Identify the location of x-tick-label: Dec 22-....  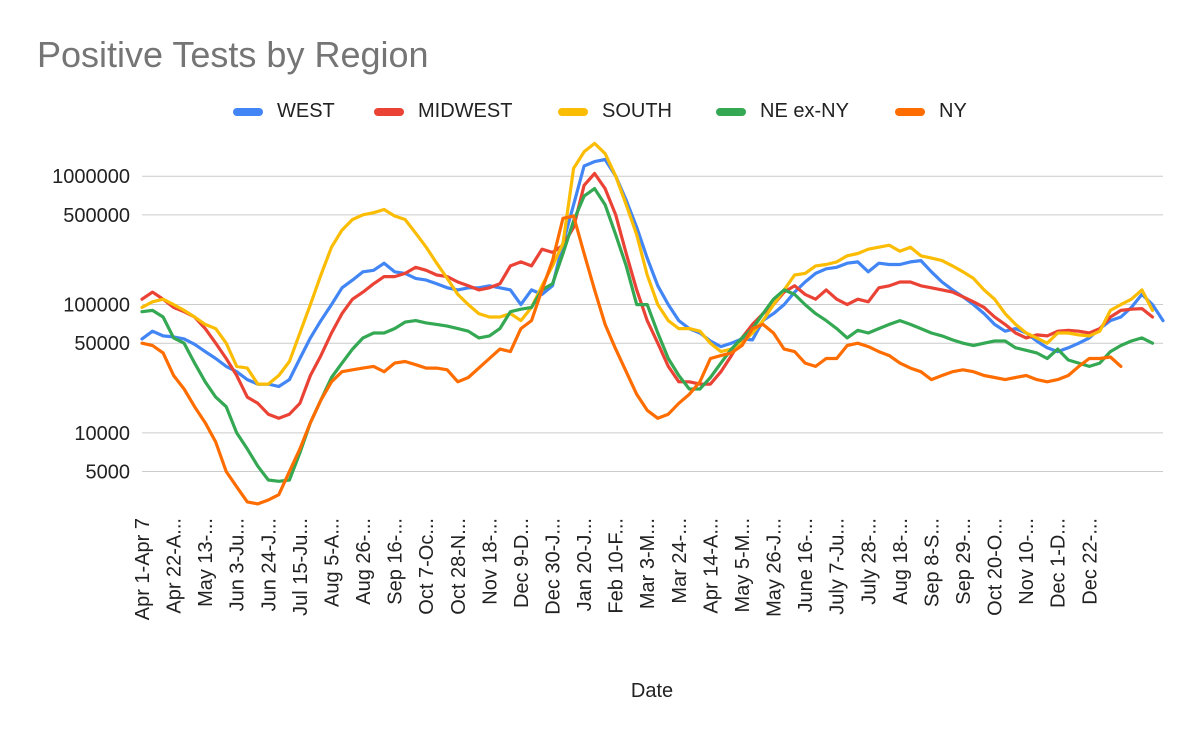
(1090, 561).